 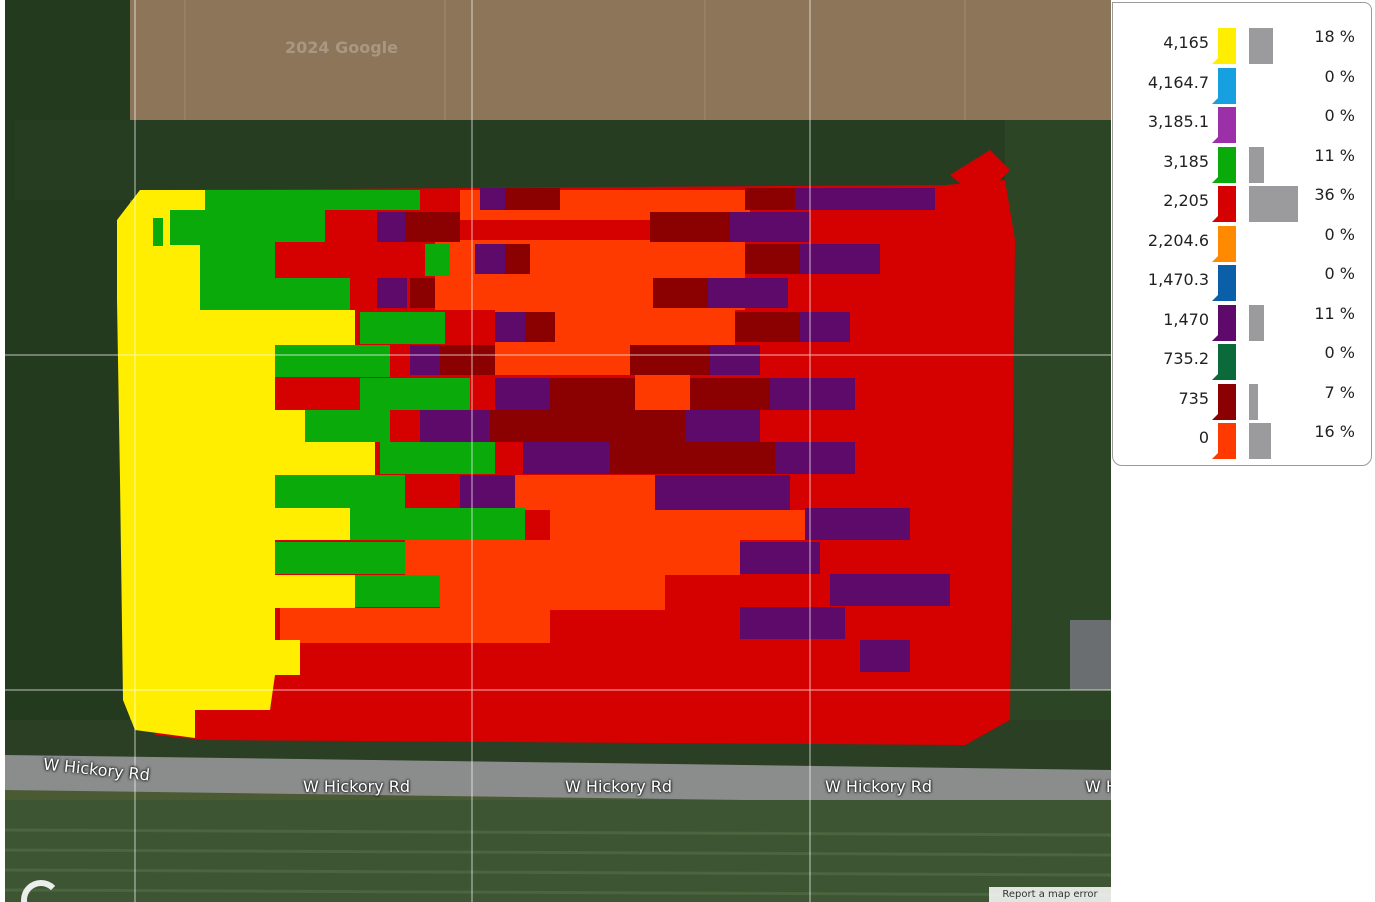 I want to click on legend-value: 3,185.1, so click(x=1178, y=121).